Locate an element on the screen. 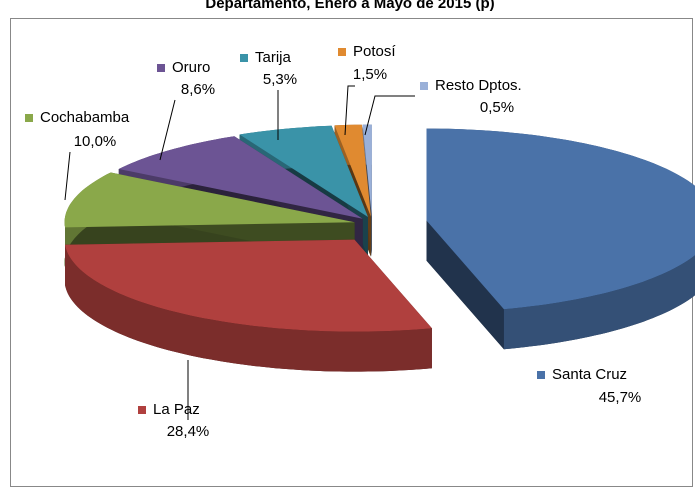 The image size is (695, 487). chart-title: Departamento, Enero a Mayo de 2015 (p) is located at coordinates (349, 6).